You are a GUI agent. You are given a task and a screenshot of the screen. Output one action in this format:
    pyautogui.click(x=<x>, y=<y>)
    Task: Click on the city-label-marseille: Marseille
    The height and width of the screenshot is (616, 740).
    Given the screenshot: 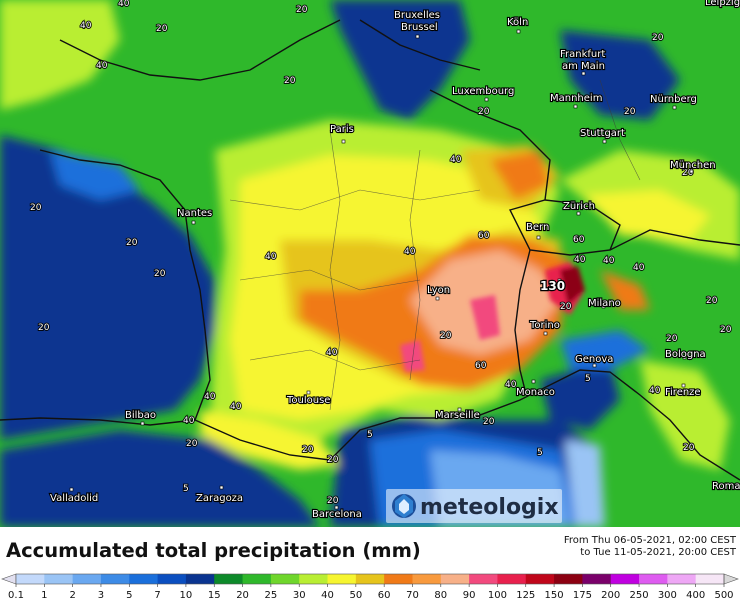 What is the action you would take?
    pyautogui.click(x=457, y=415)
    